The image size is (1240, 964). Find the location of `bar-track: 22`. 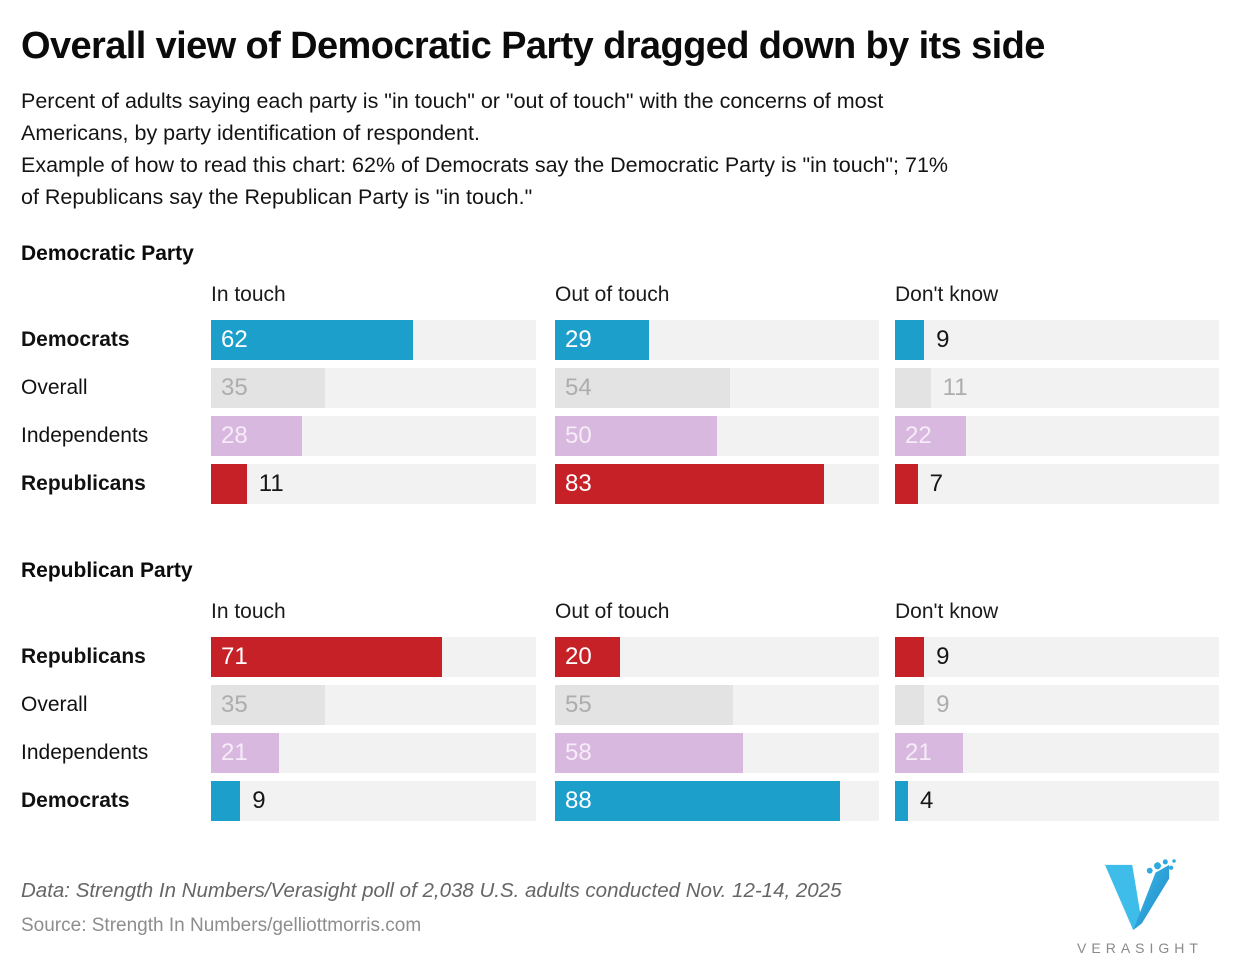

bar-track: 22 is located at coordinates (1057, 436).